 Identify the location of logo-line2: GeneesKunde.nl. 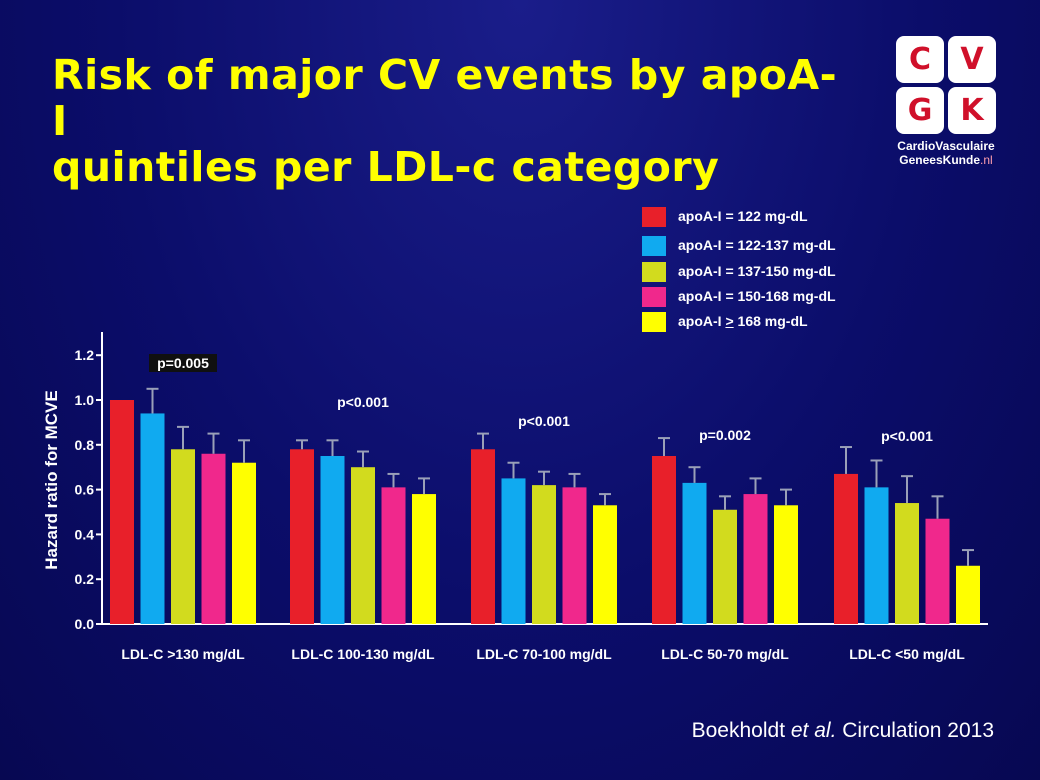
(946, 160).